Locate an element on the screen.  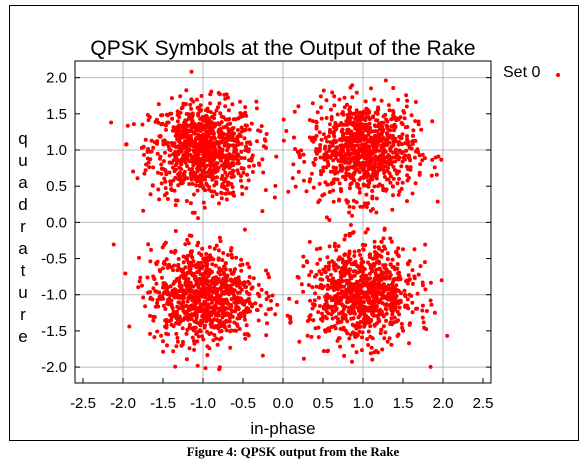
legend-marker is located at coordinates (558, 75).